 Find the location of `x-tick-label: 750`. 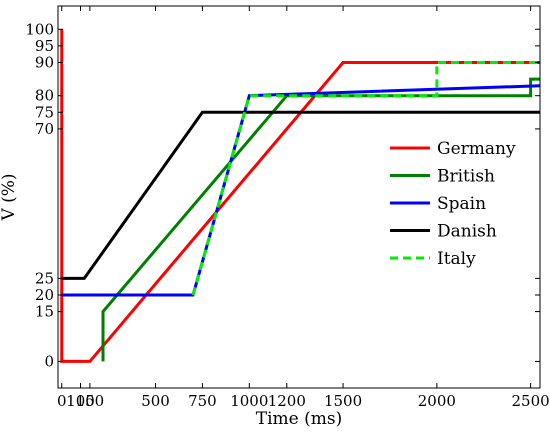

x-tick-label: 750 is located at coordinates (202, 401).